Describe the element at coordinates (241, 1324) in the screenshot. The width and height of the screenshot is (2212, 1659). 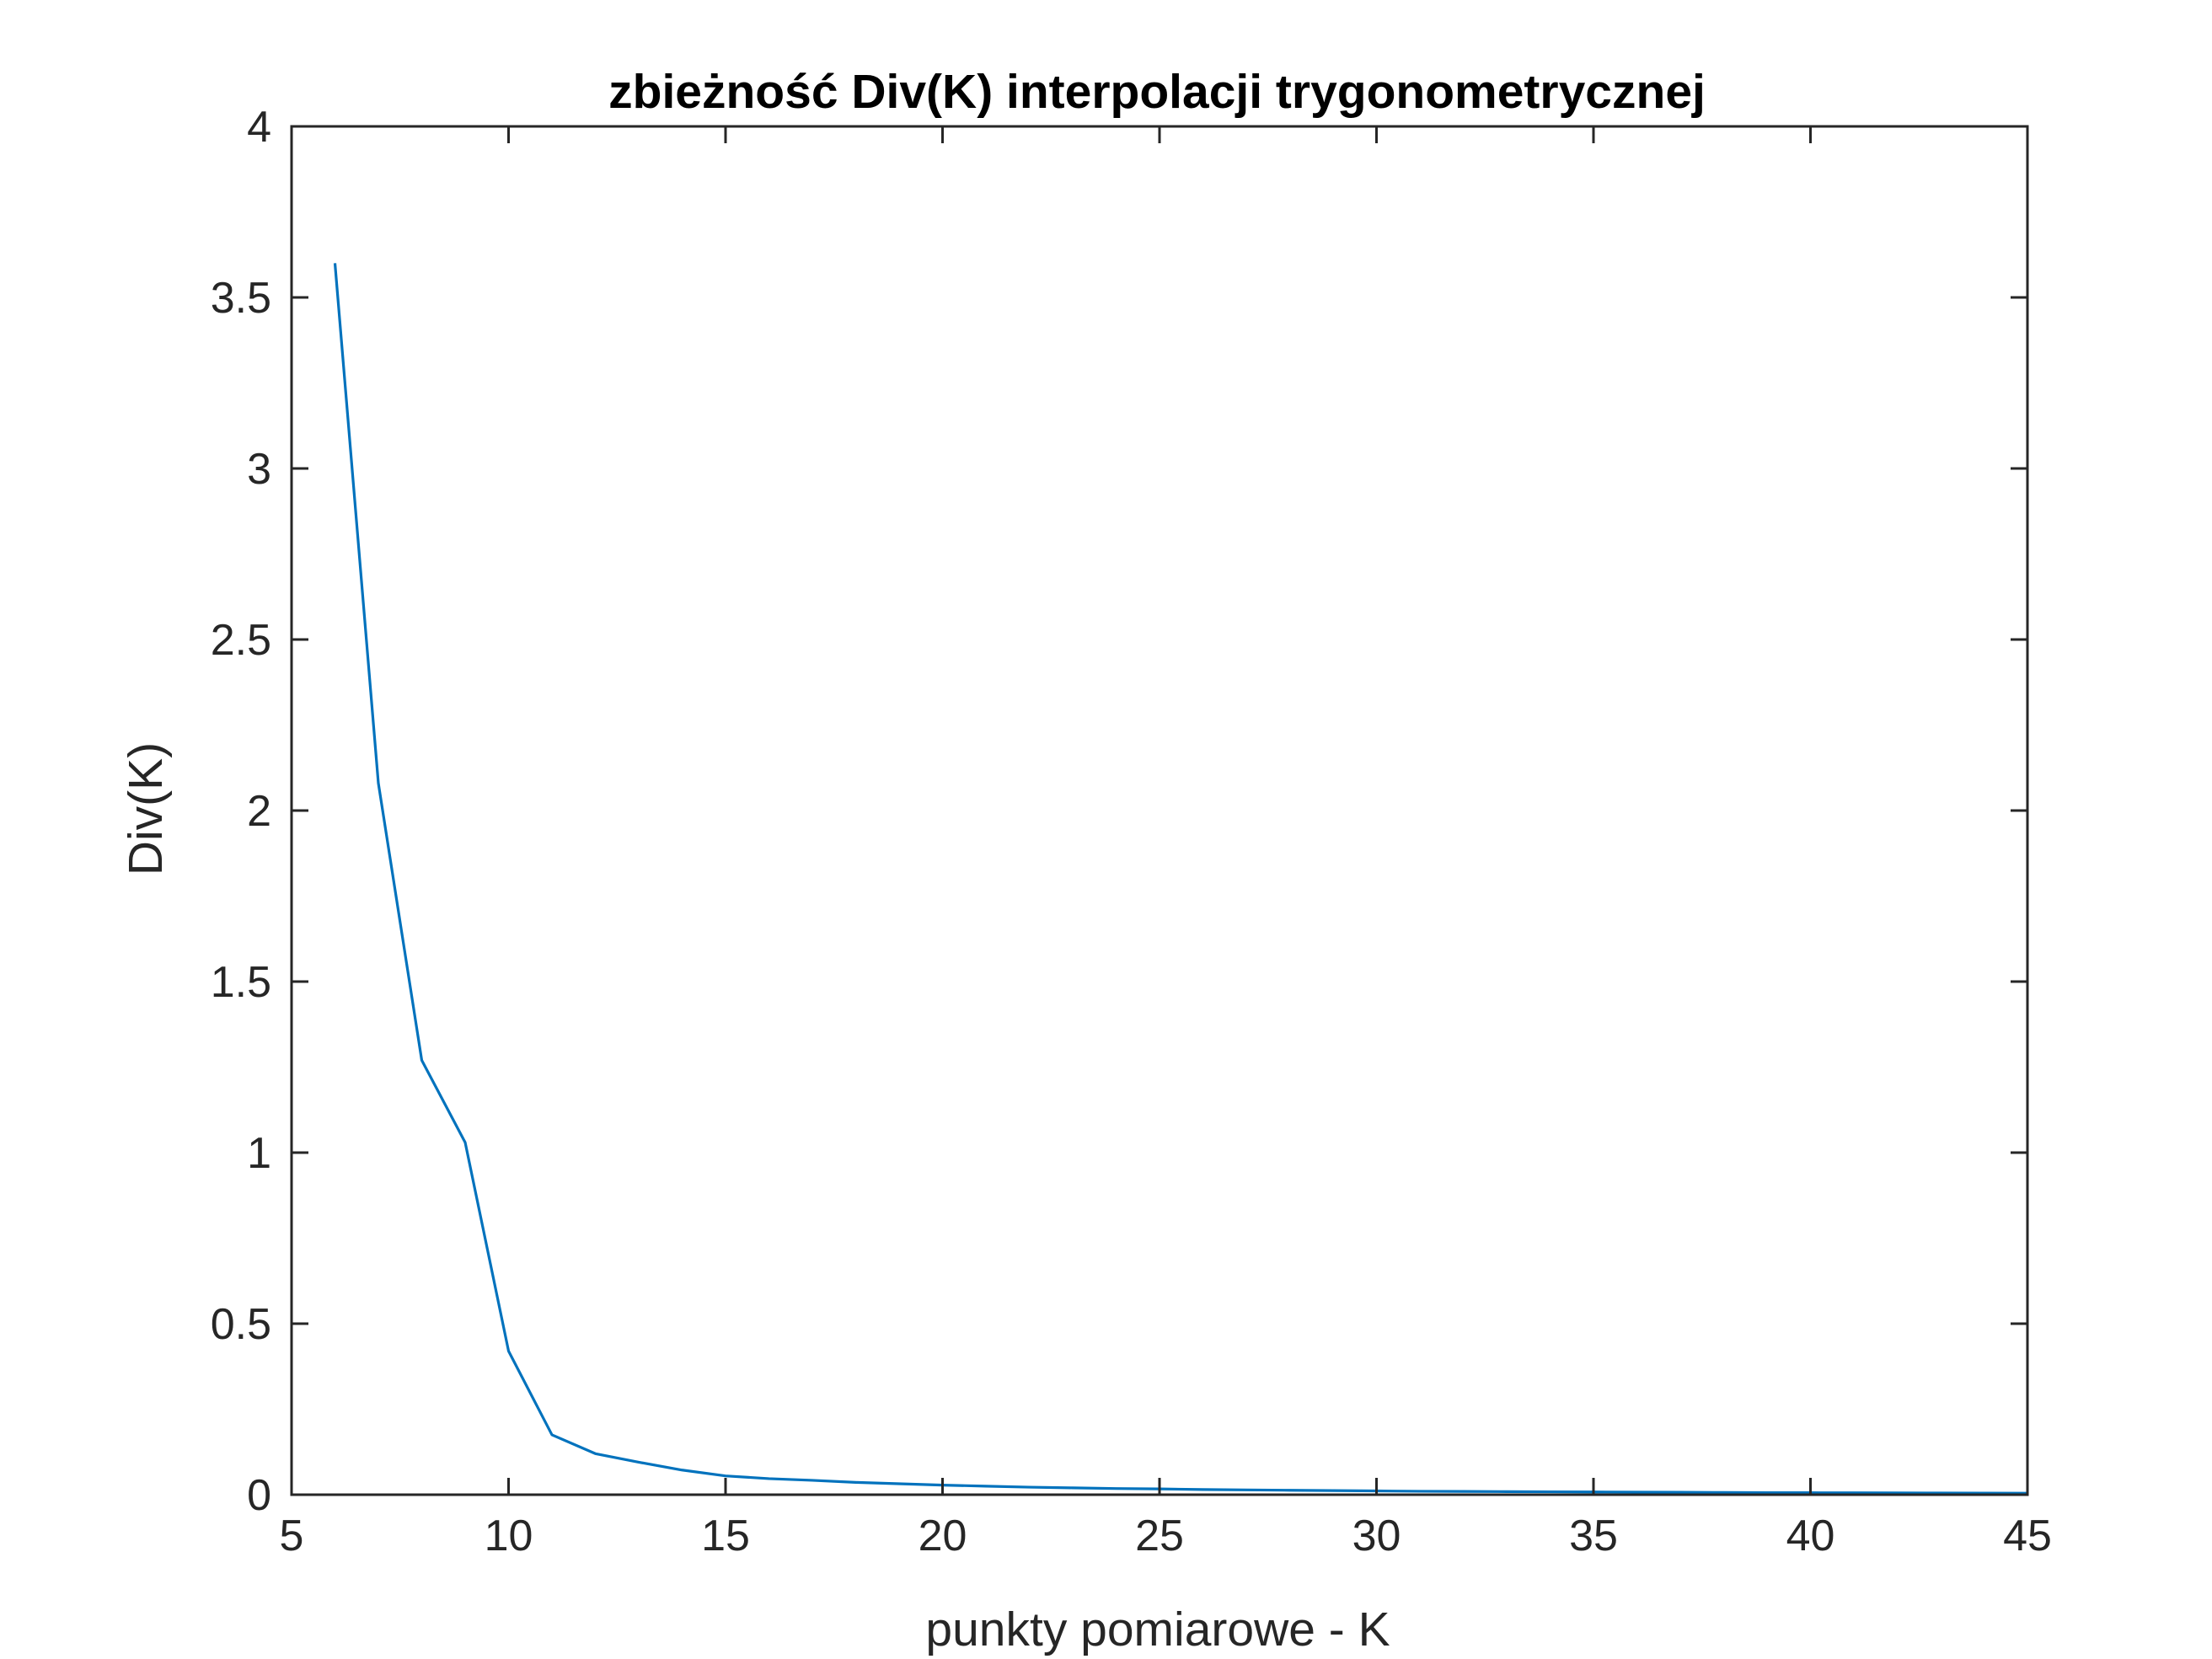
I see `y-tick-label: 0.5` at that location.